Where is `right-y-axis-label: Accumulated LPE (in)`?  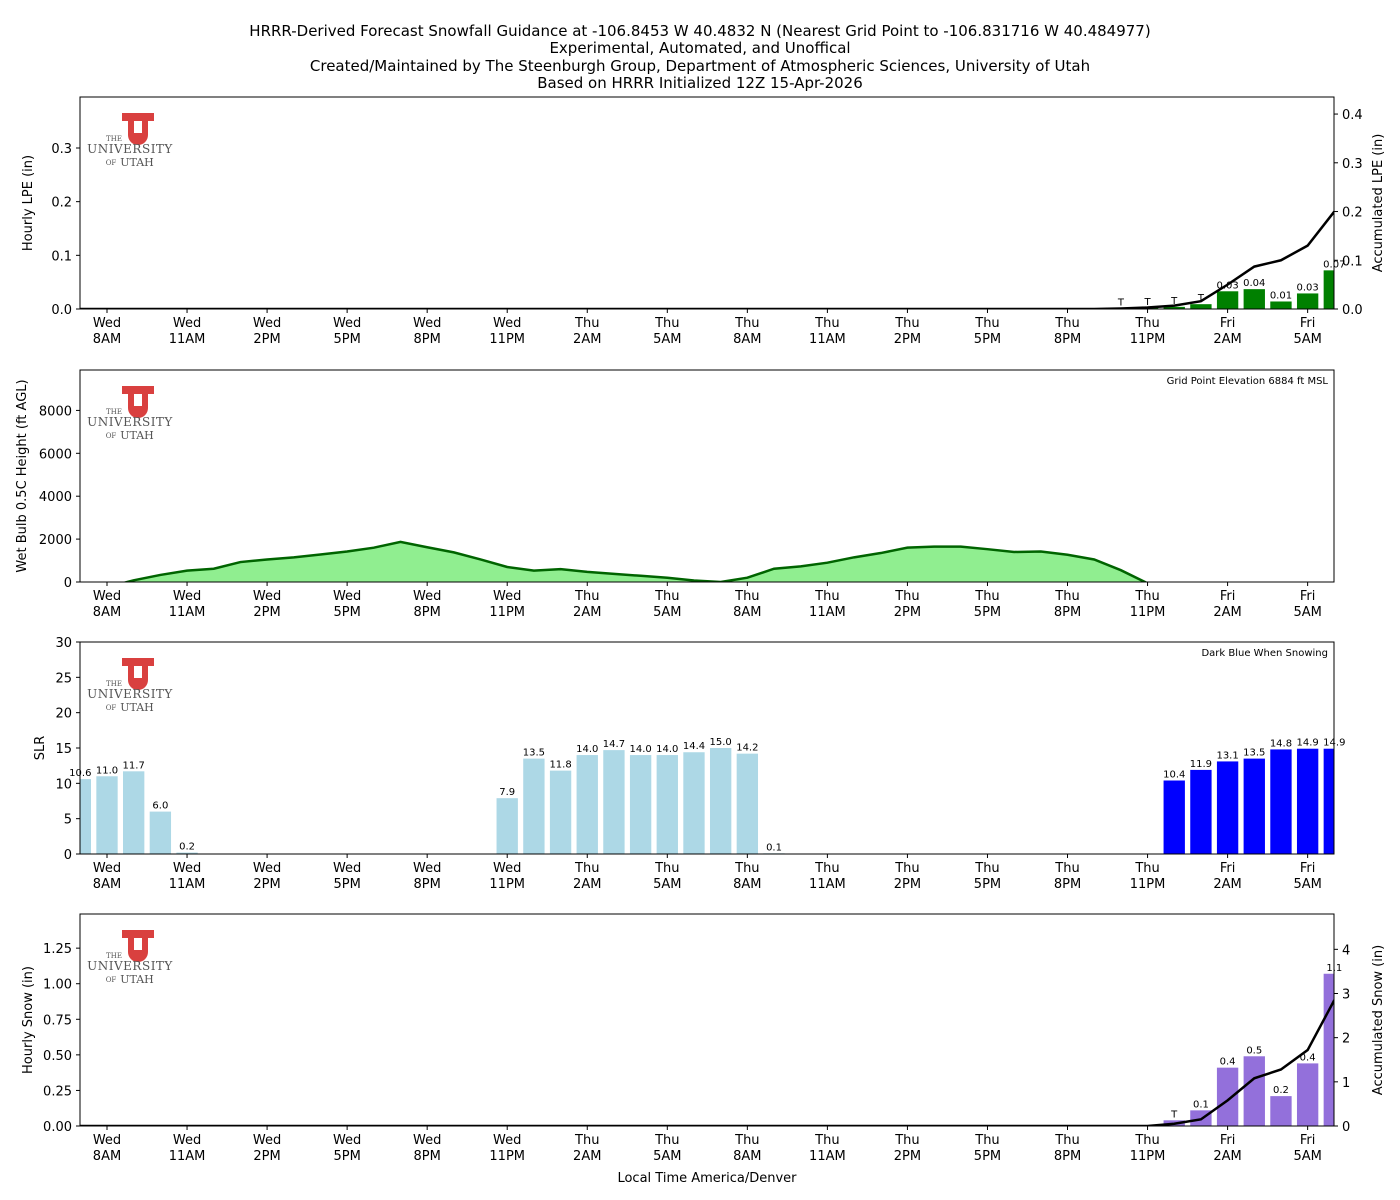 right-y-axis-label: Accumulated LPE (in) is located at coordinates (1378, 203).